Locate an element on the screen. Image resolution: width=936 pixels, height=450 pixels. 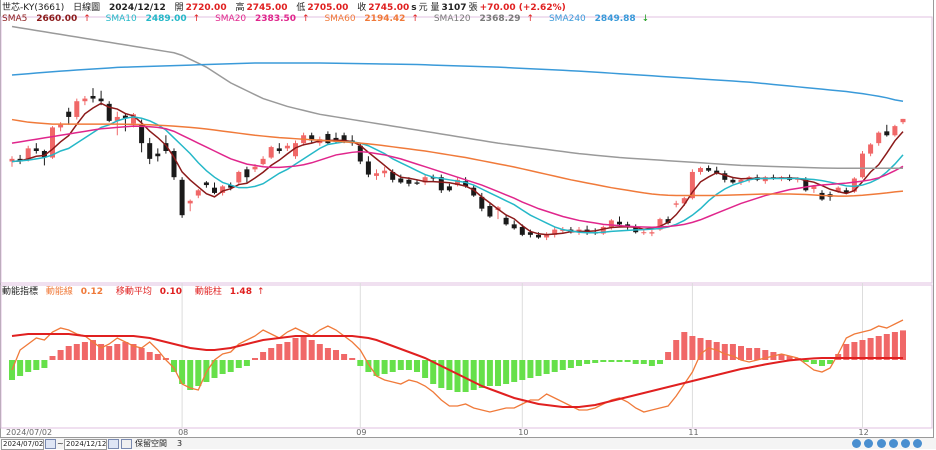
apply-range-button is located at coordinates (126, 444).